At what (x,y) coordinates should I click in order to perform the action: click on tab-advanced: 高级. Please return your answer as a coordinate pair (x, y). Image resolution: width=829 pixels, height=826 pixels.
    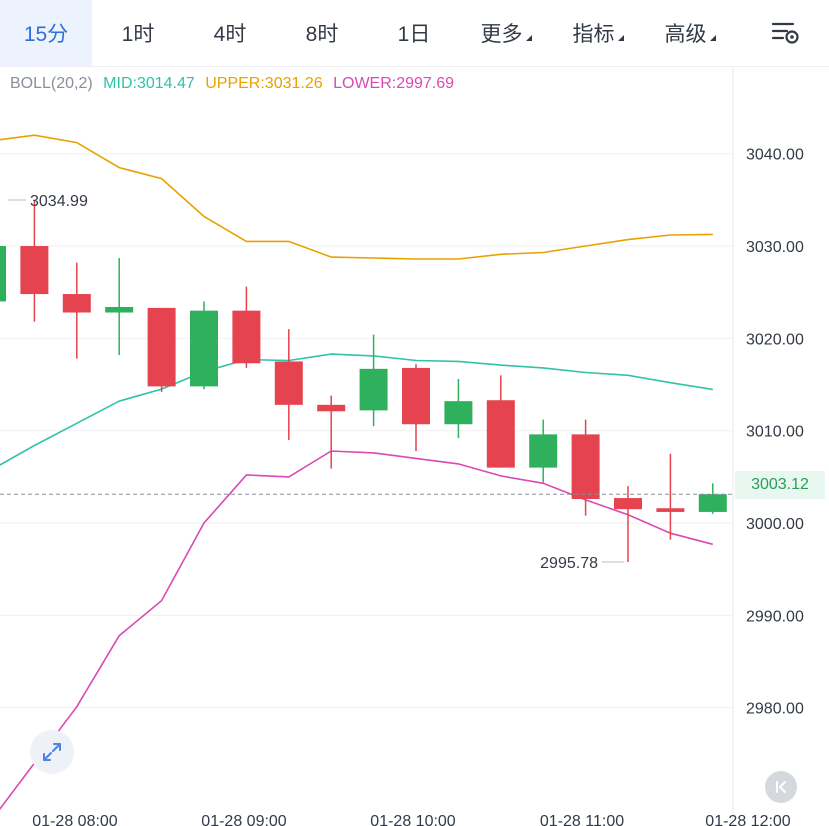
    Looking at the image, I should click on (690, 33).